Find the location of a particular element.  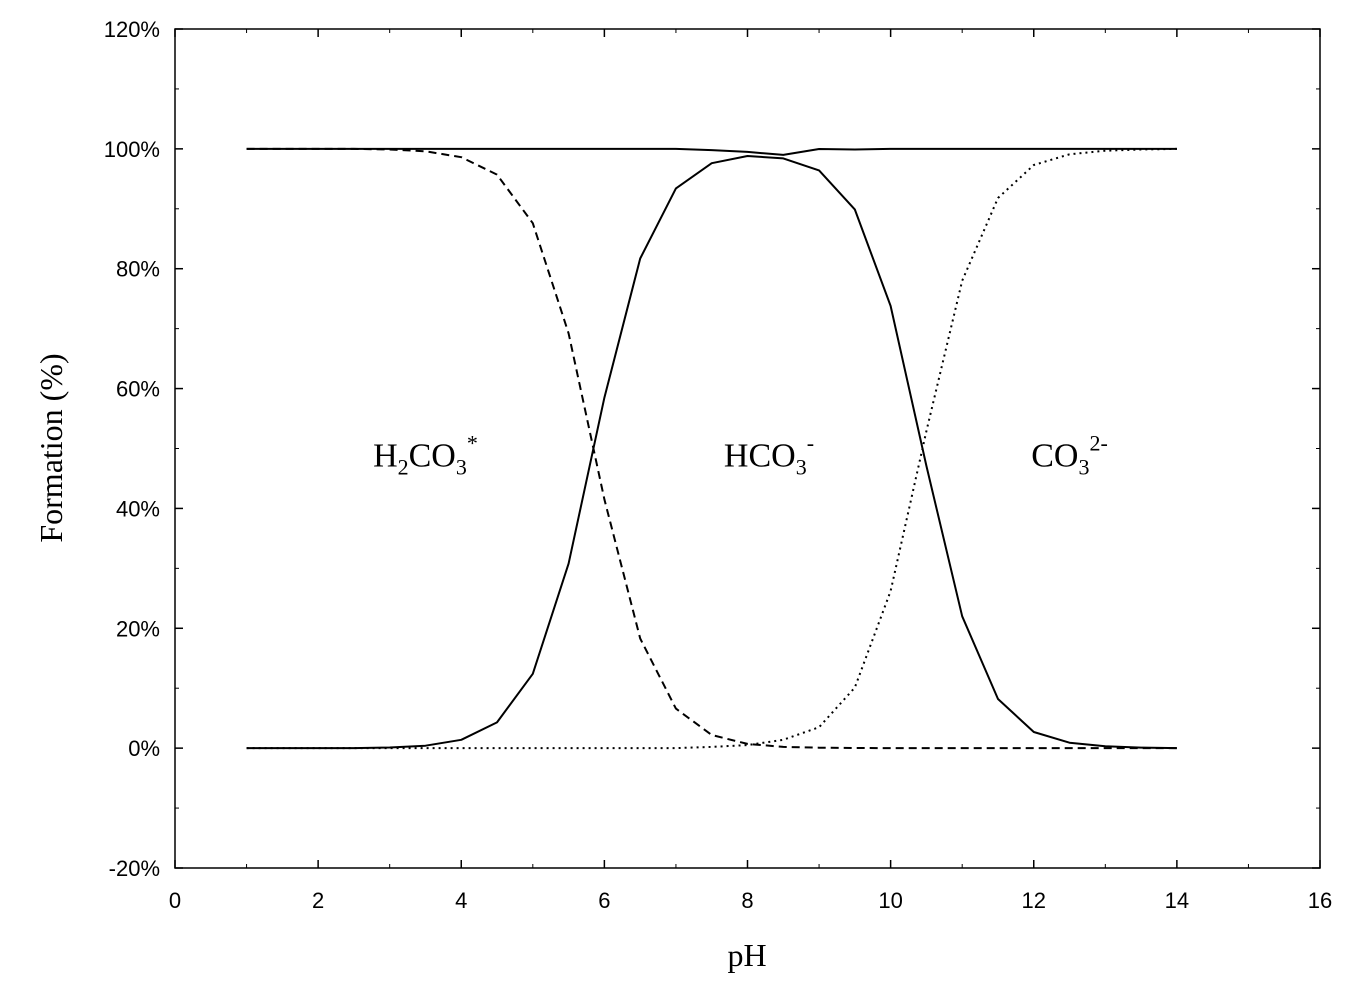

y-tick-label: 0% is located at coordinates (144, 748).